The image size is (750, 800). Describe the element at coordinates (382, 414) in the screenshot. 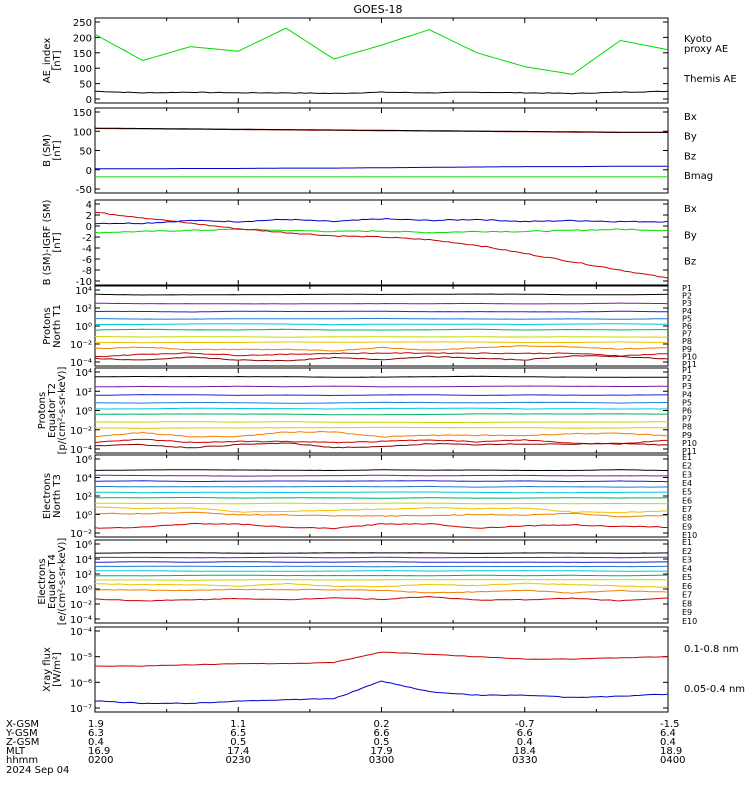

I see `series-pe-P6` at that location.